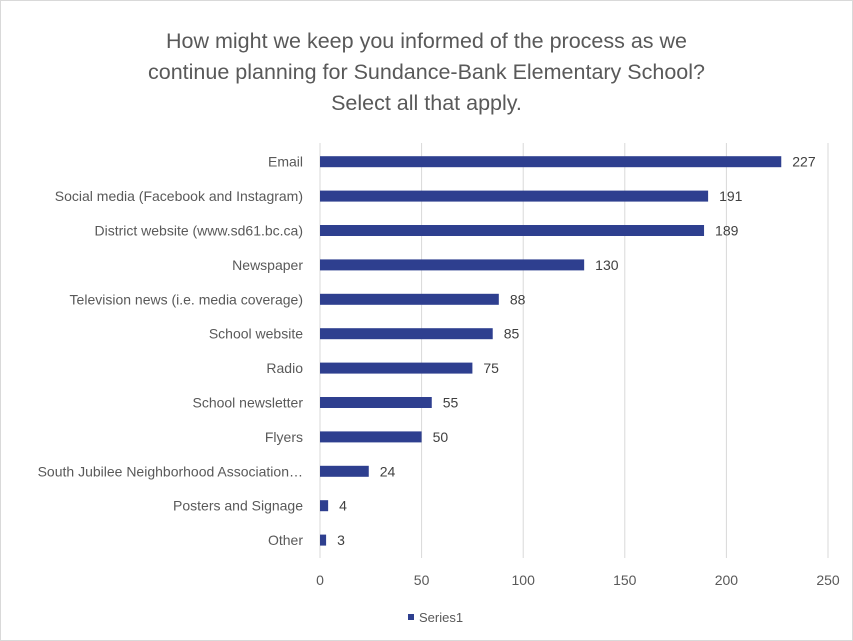  I want to click on x-tick-label: 50, so click(422, 580).